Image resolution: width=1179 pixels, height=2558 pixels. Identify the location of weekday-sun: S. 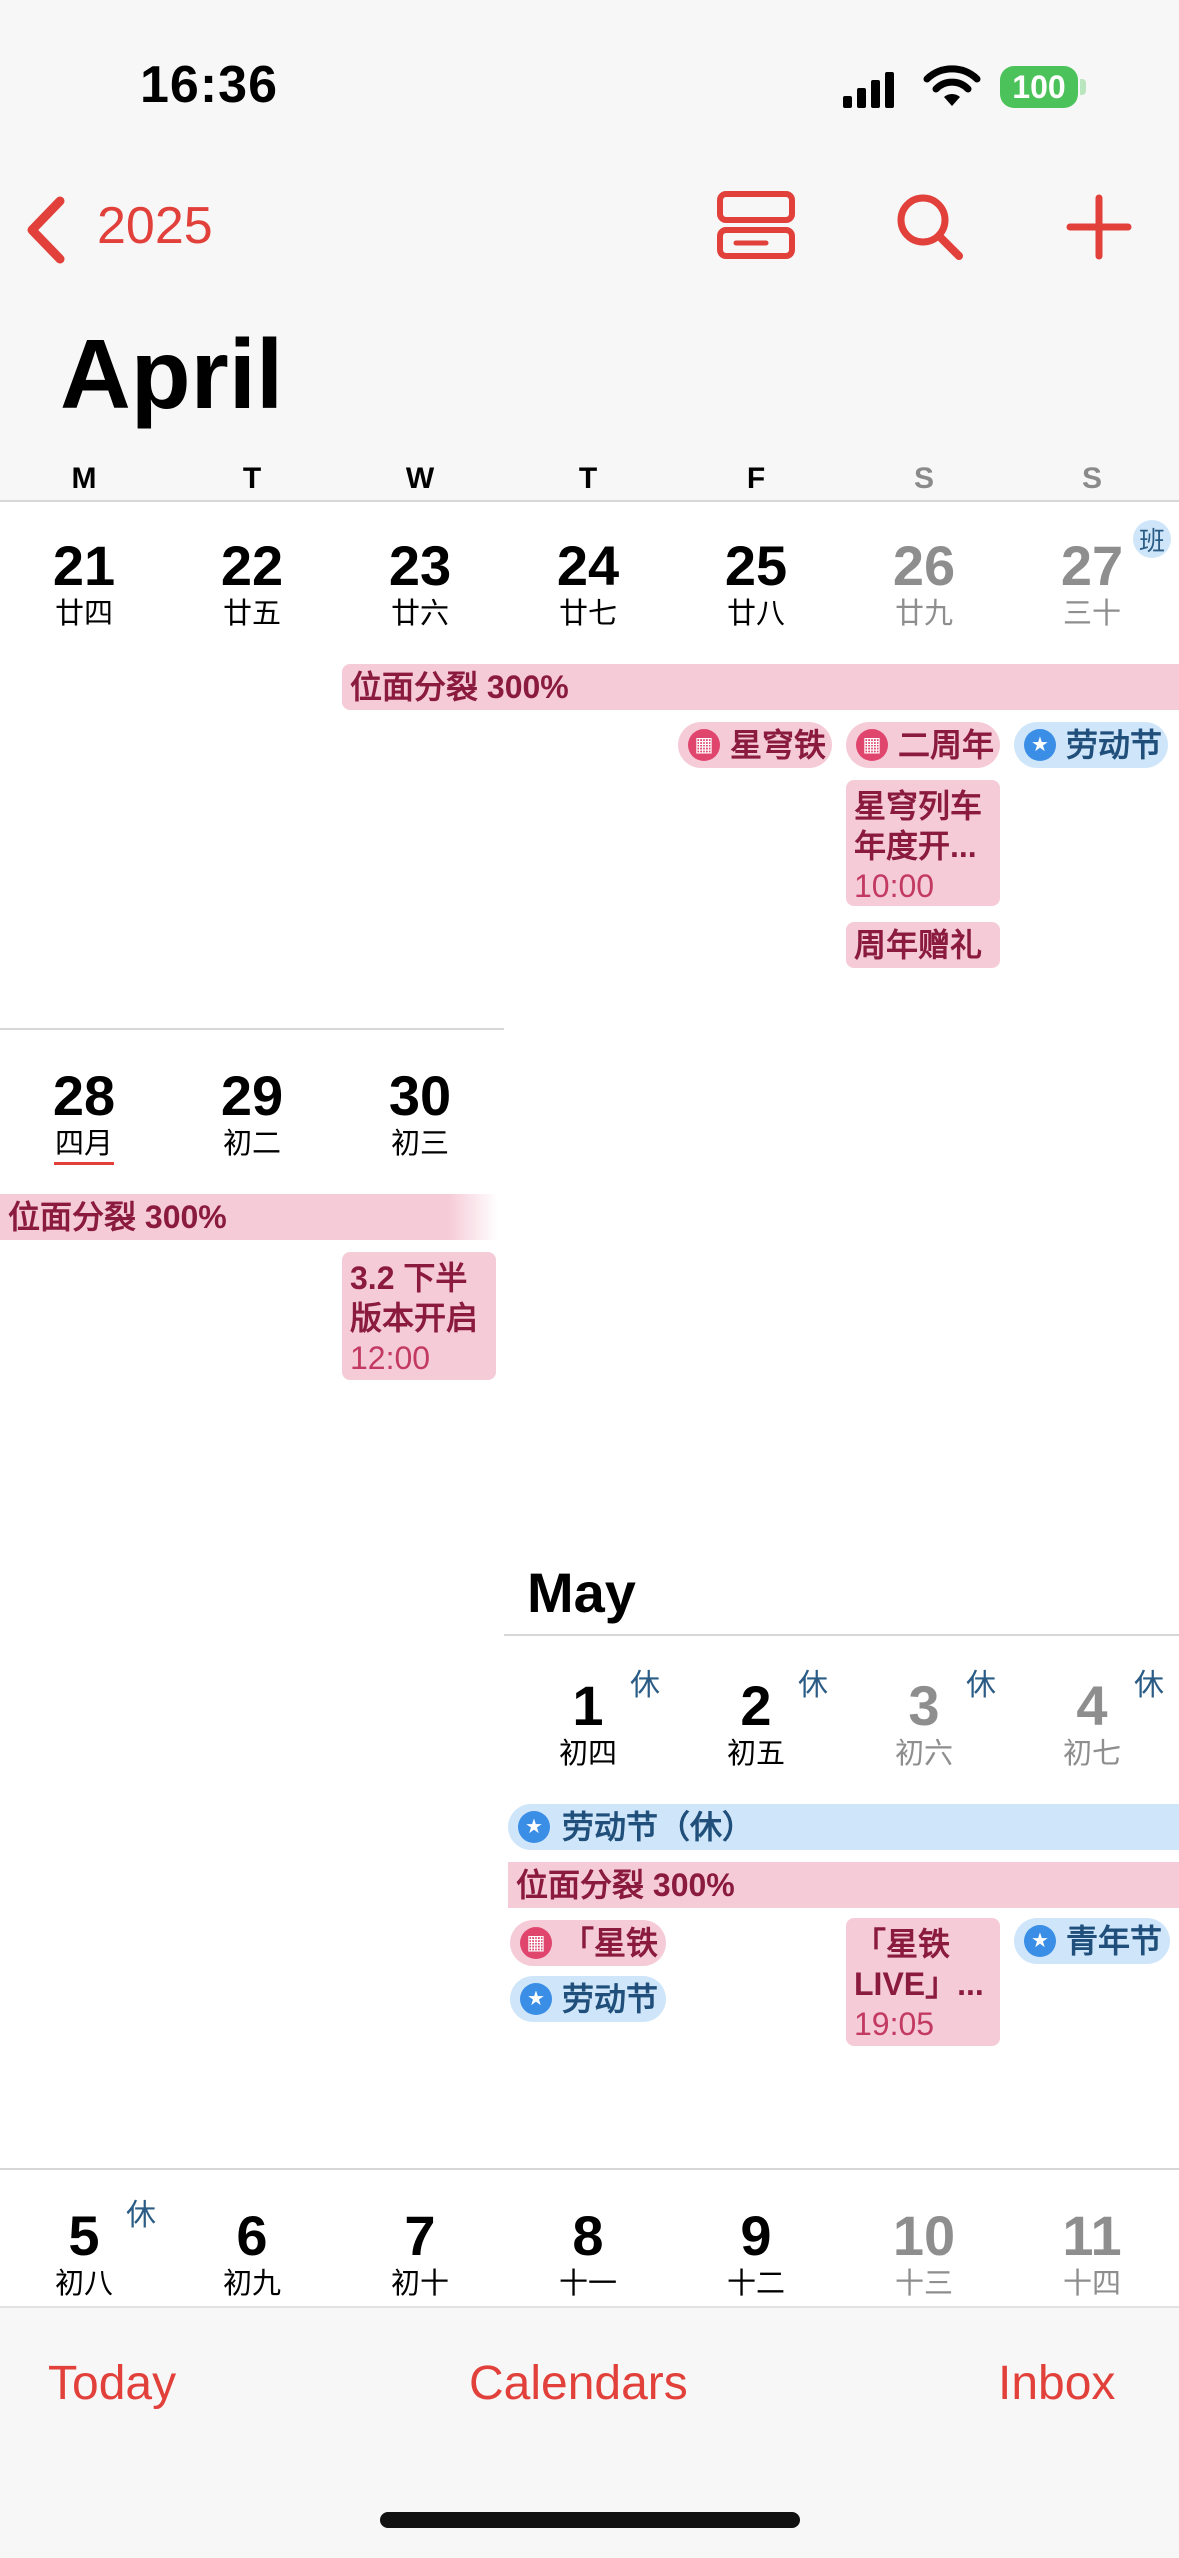
(1091, 478).